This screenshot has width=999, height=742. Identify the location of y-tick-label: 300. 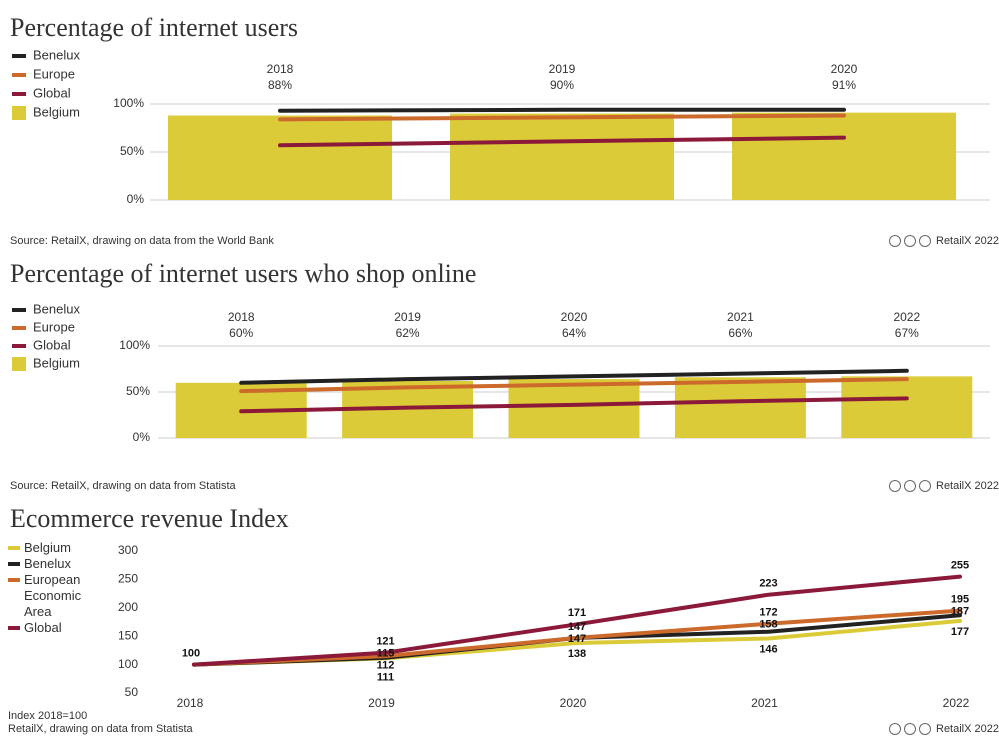
(128, 550).